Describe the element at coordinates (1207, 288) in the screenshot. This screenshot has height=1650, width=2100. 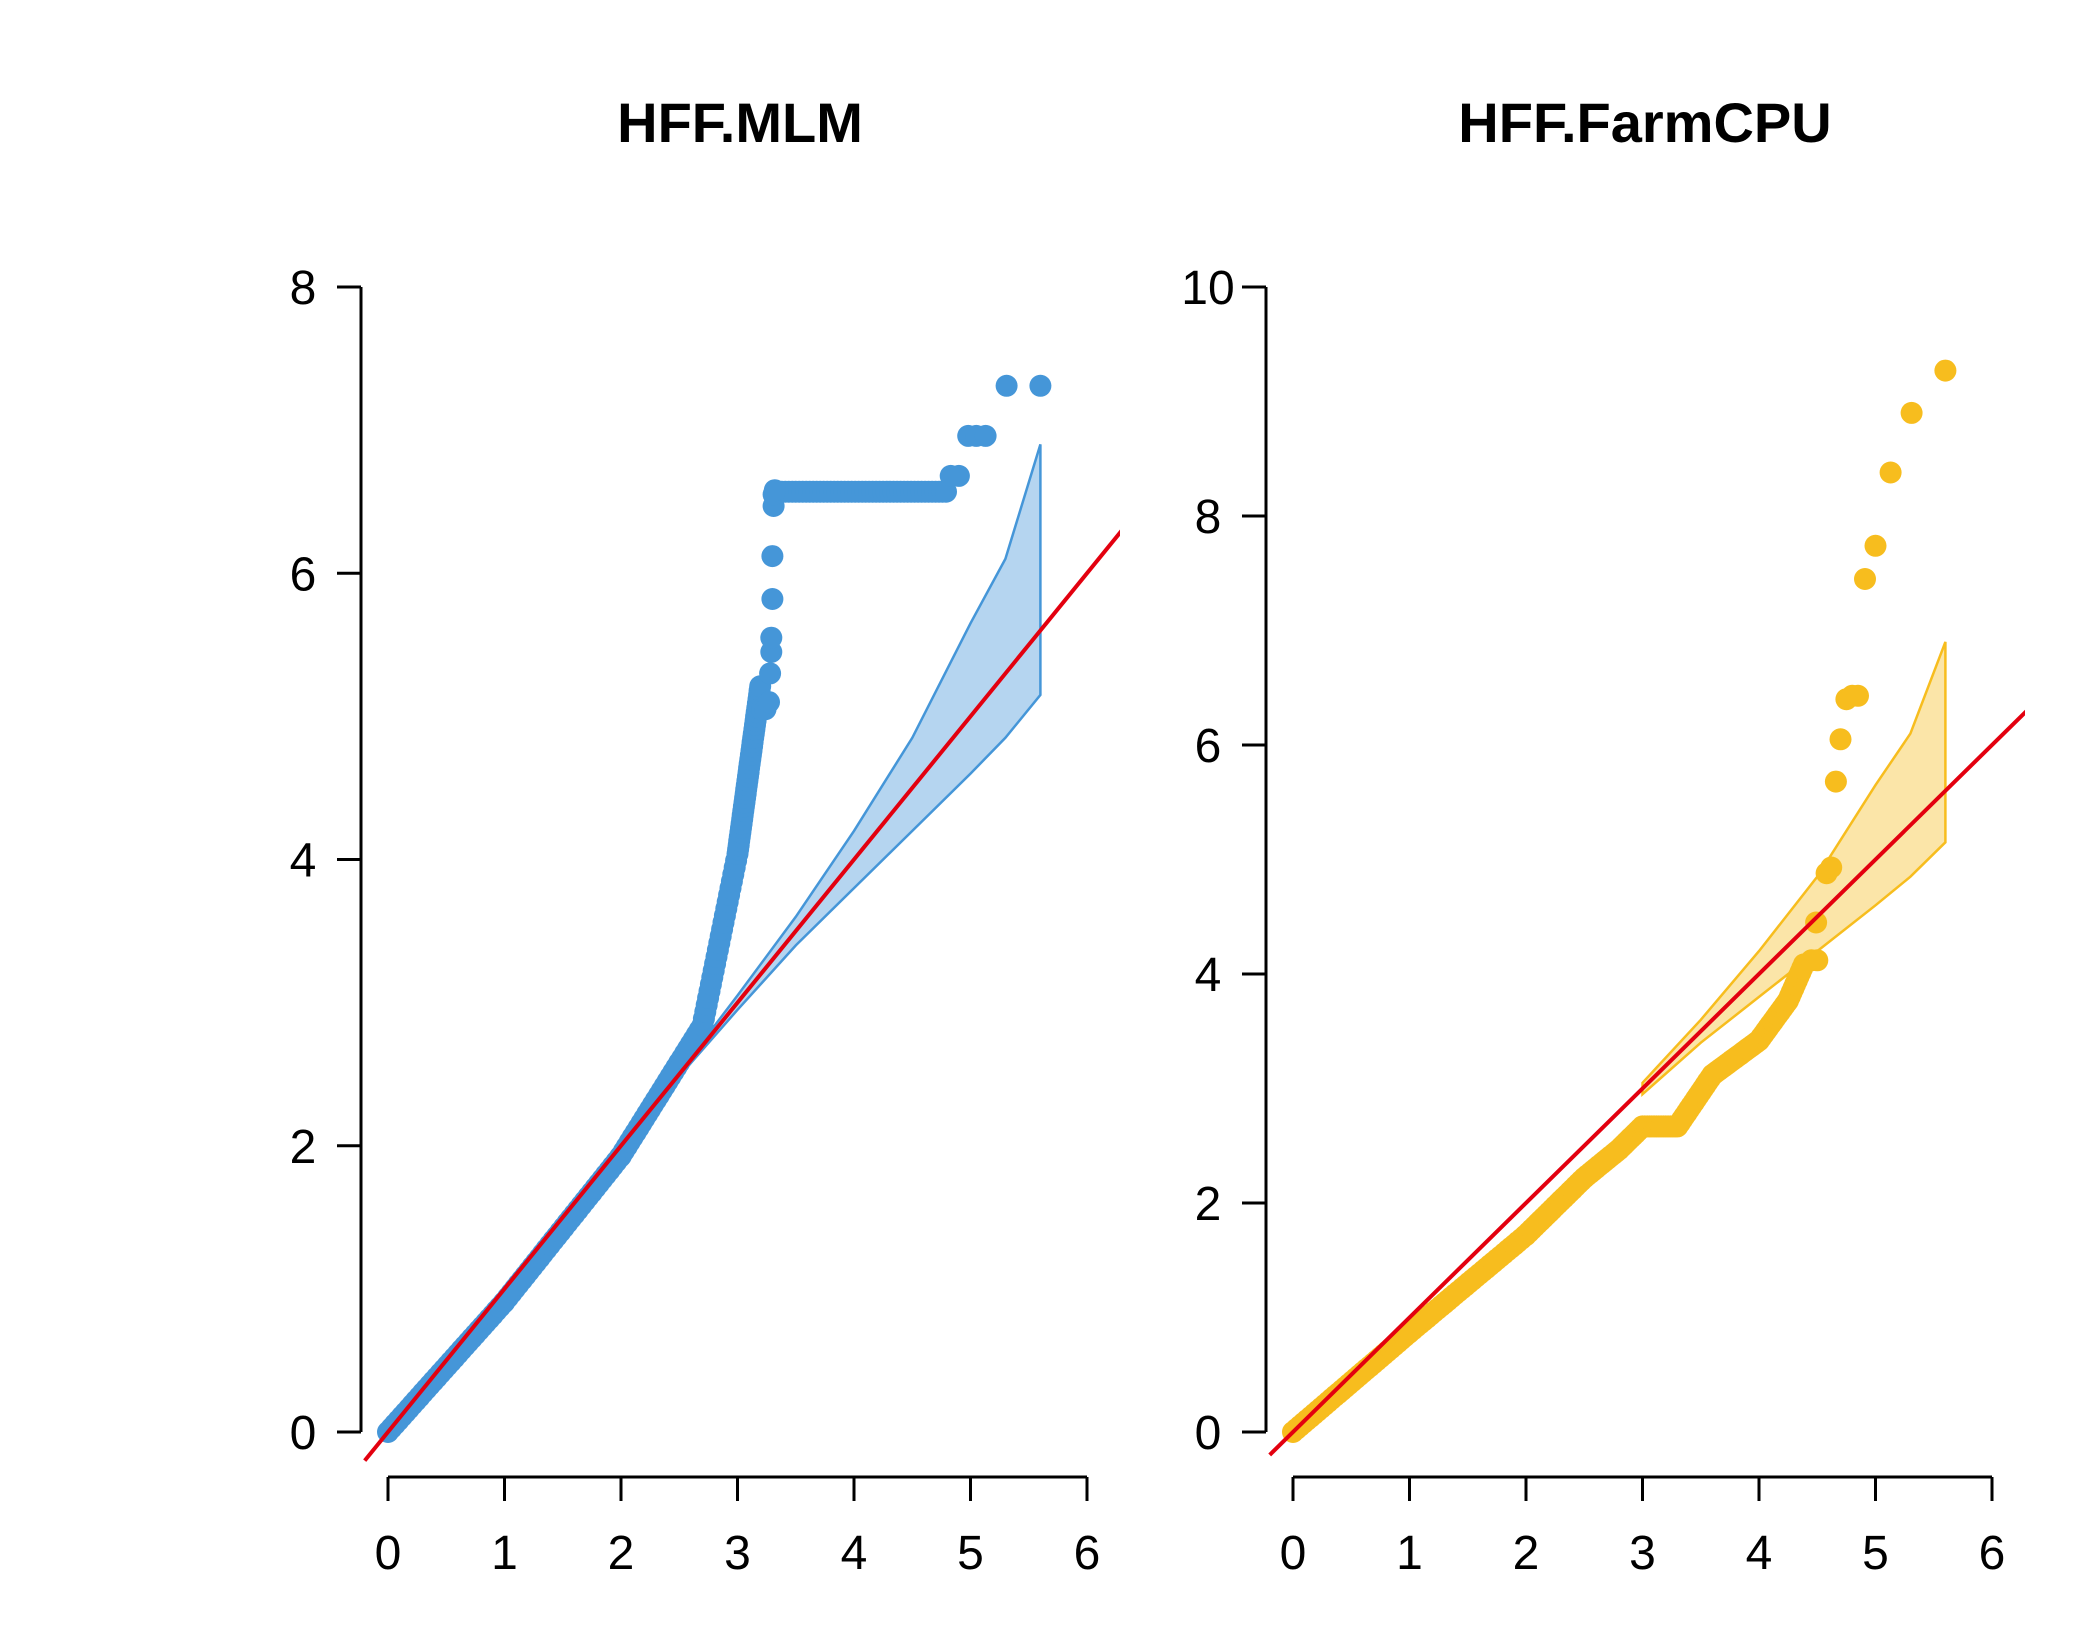
I see `y-tick-label: 10` at that location.